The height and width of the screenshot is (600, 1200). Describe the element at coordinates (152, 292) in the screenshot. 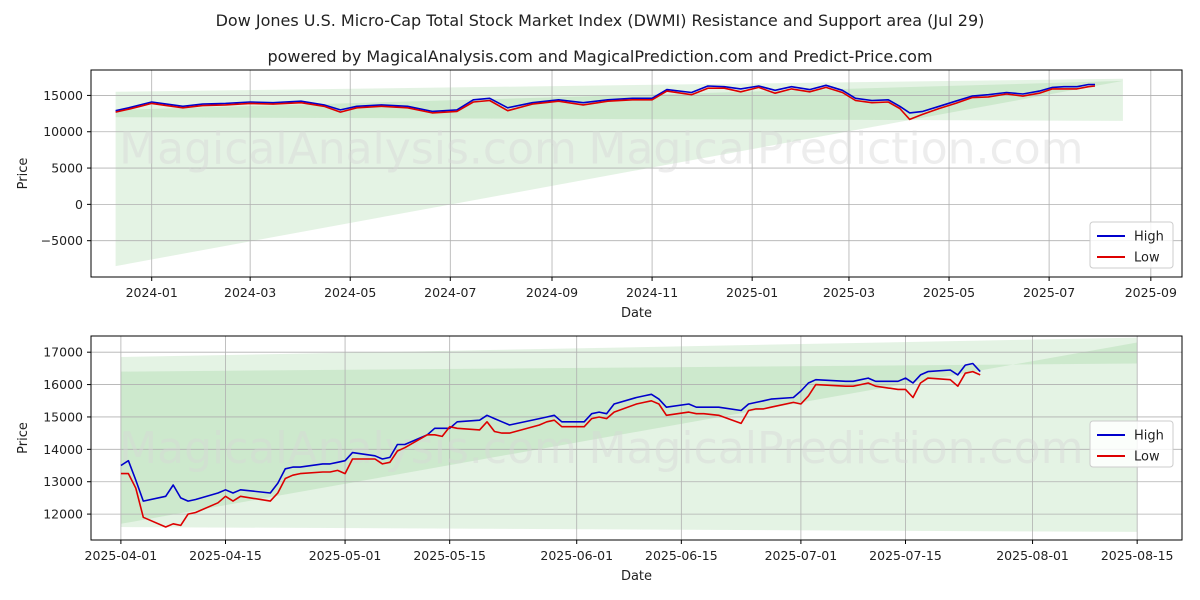

I see `x-tick-label: 2024-01` at that location.